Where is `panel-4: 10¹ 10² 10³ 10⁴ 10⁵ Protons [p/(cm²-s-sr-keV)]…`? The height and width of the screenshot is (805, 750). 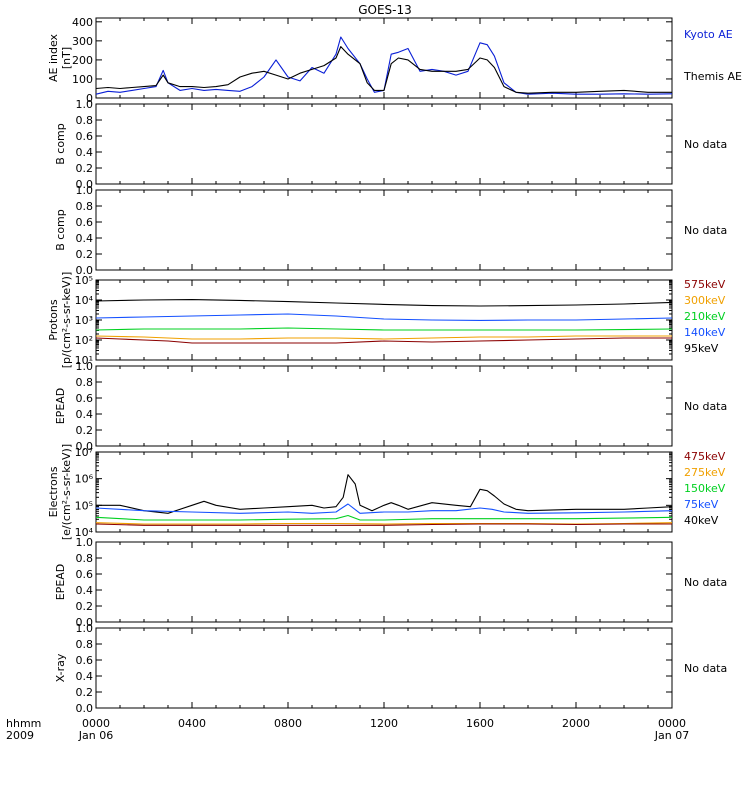 panel-4: 10¹ 10² 10³ 10⁴ 10⁵ Protons [p/(cm²-s-sr-keV)]… is located at coordinates (386, 320).